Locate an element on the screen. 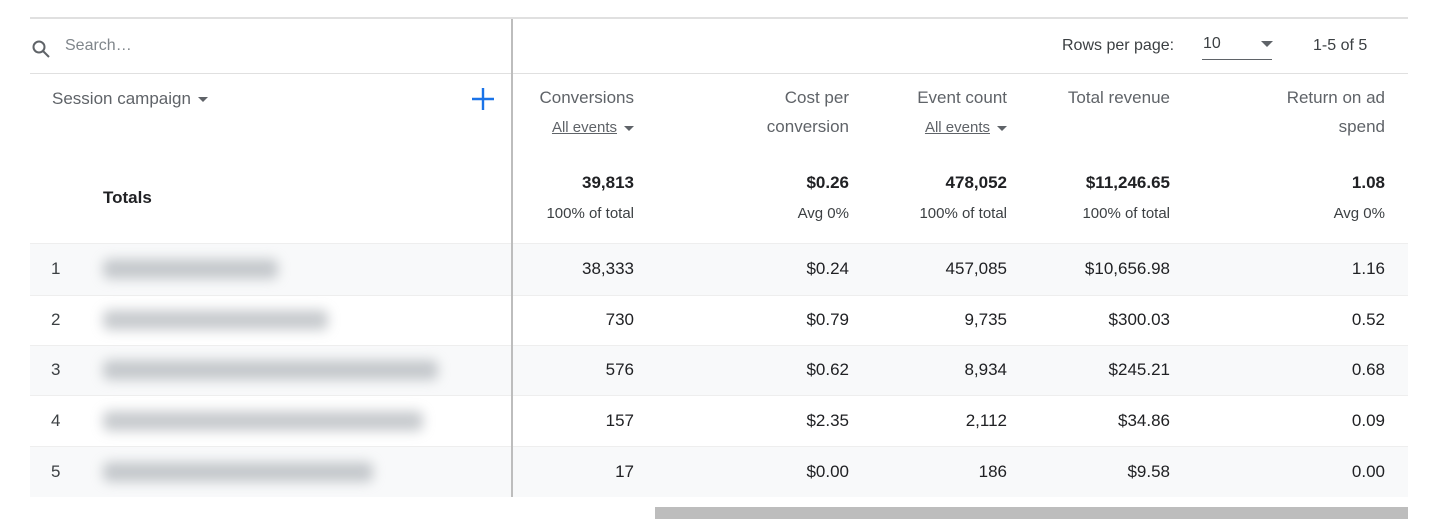  row-index: 4 is located at coordinates (56, 420).